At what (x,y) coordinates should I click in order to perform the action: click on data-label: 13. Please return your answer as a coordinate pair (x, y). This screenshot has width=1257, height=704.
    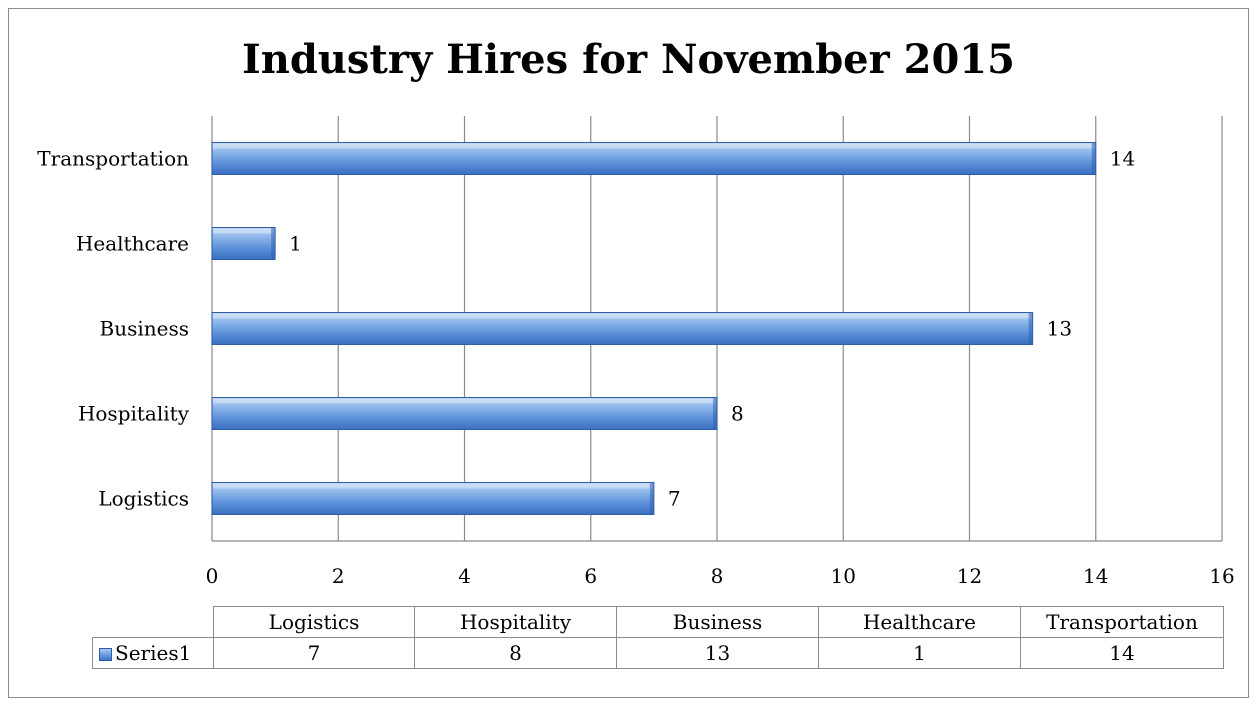
    Looking at the image, I should click on (1059, 329).